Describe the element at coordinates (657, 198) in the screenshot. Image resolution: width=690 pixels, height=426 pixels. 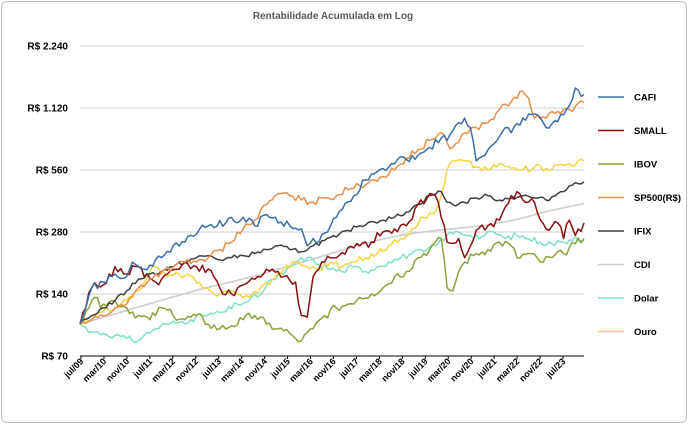
I see `legend-label: SP500(R$)` at that location.